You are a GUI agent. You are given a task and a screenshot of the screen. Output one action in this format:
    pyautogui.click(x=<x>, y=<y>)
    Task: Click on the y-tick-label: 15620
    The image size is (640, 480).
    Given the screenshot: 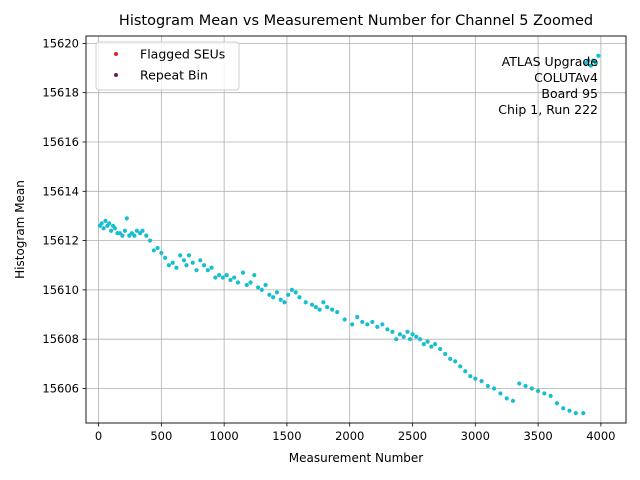 What is the action you would take?
    pyautogui.click(x=60, y=43)
    